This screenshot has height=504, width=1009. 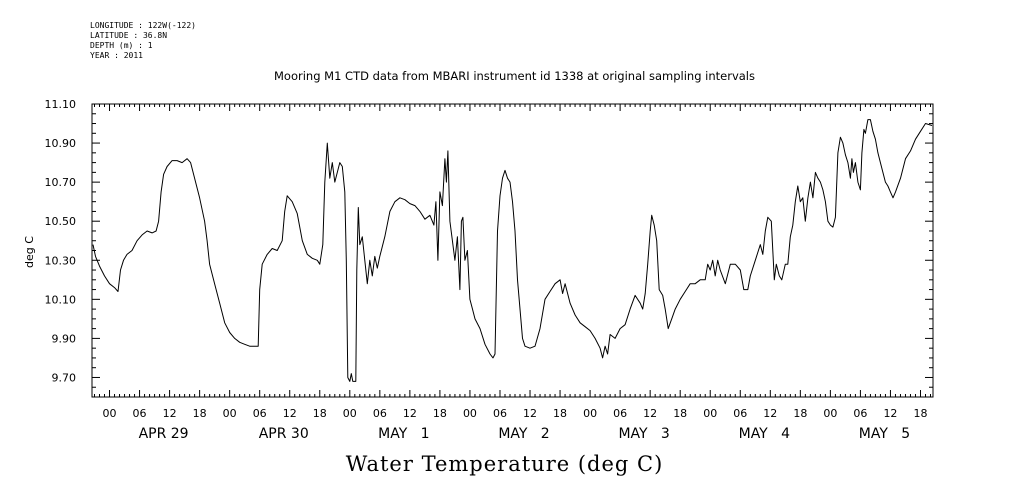 What do you see at coordinates (523, 434) in the screenshot?
I see `x-day-label: MAY 2` at bounding box center [523, 434].